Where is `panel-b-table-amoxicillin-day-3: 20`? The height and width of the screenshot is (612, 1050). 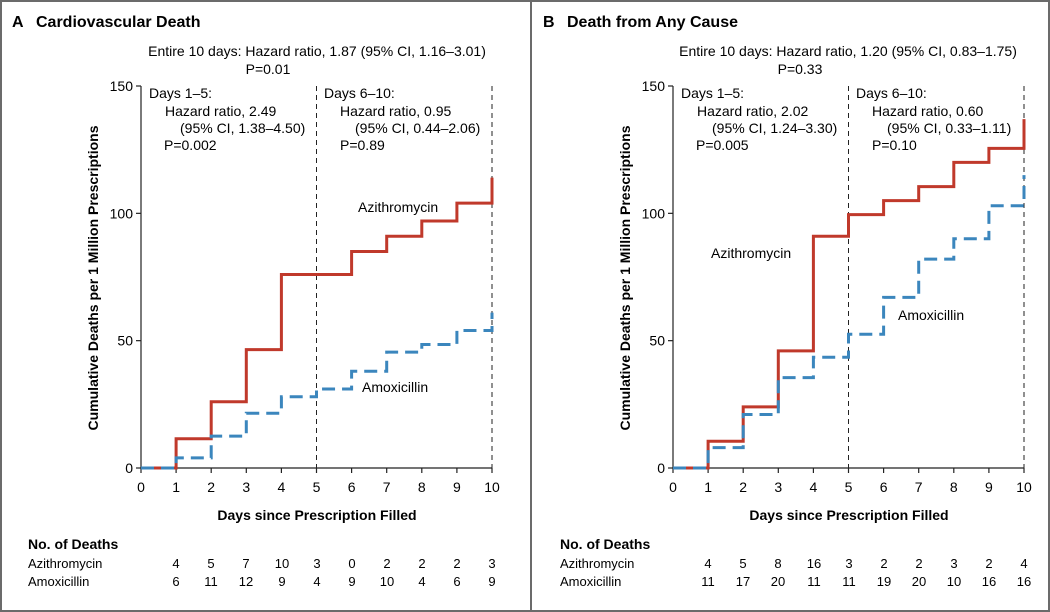 panel-b-table-amoxicillin-day-3: 20 is located at coordinates (778, 581).